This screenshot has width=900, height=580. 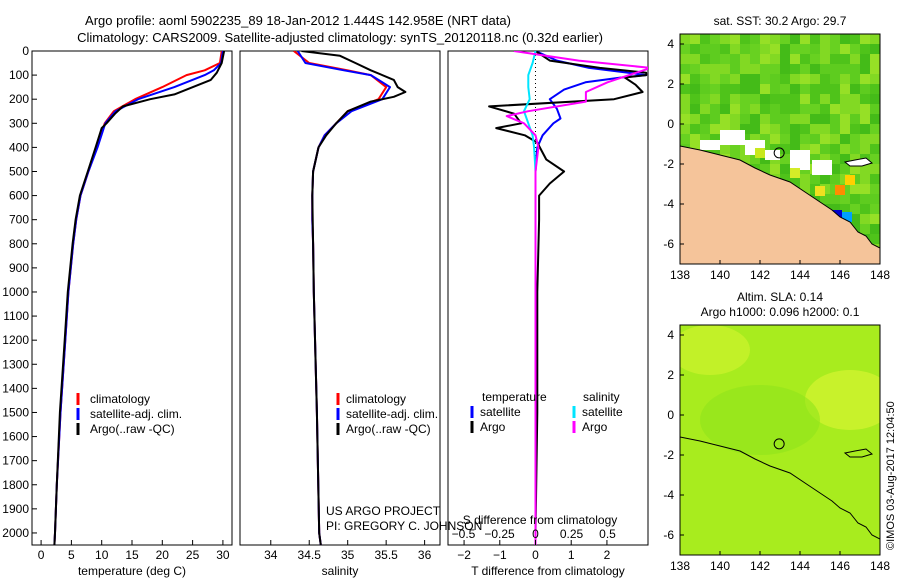 I want to click on series-line-climatology, so click(x=340, y=298).